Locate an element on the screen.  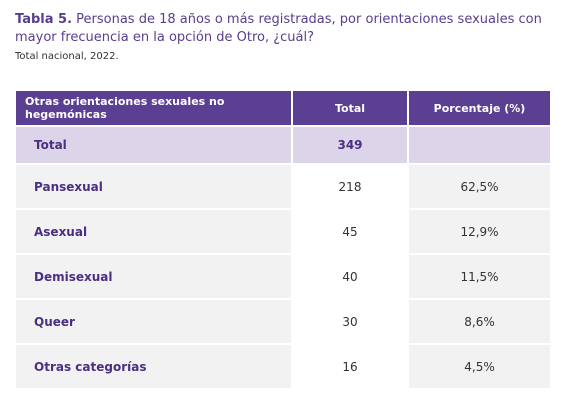
table-row: Queer 30 8,6% is located at coordinates (283, 321).